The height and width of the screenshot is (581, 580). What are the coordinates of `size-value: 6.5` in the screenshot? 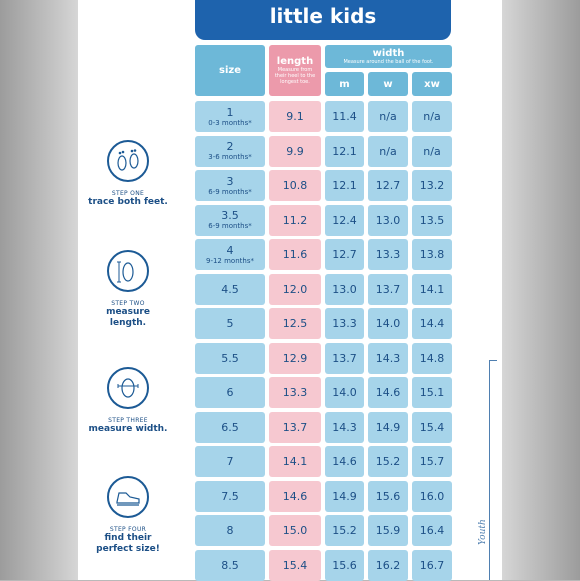 It's located at (230, 427).